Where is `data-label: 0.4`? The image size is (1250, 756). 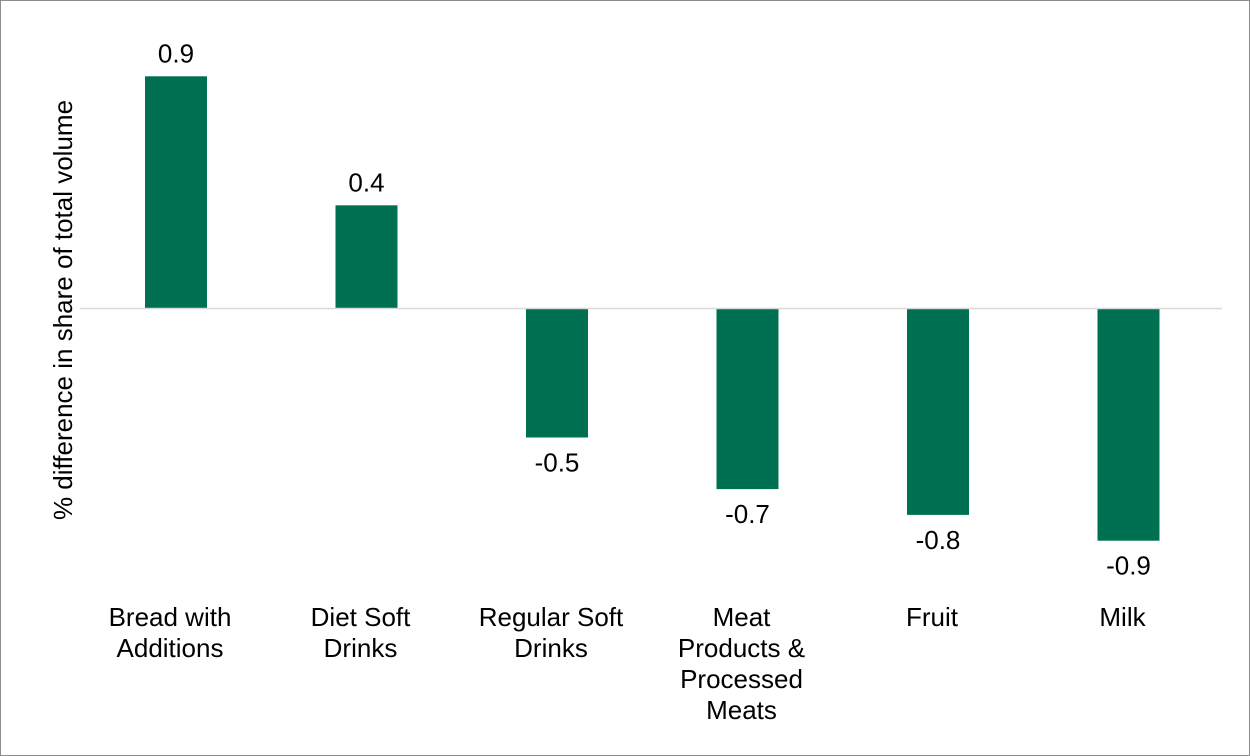
data-label: 0.4 is located at coordinates (366, 182).